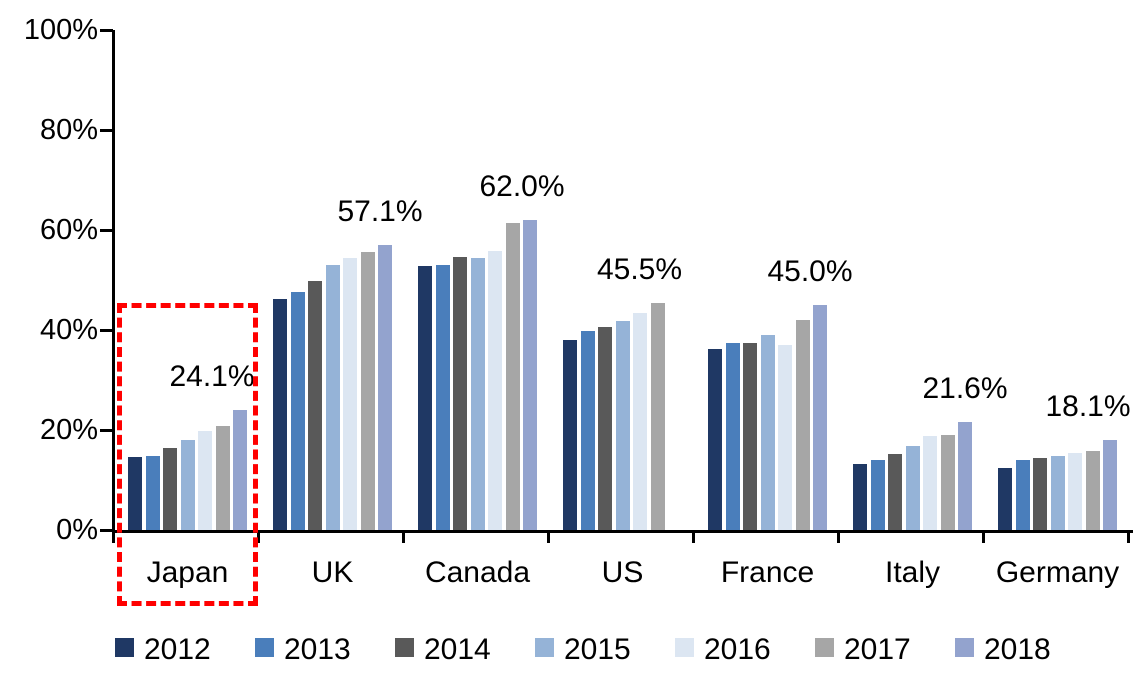 This screenshot has width=1142, height=683. Describe the element at coordinates (317, 649) in the screenshot. I see `legend-label-2013: 2013` at that location.